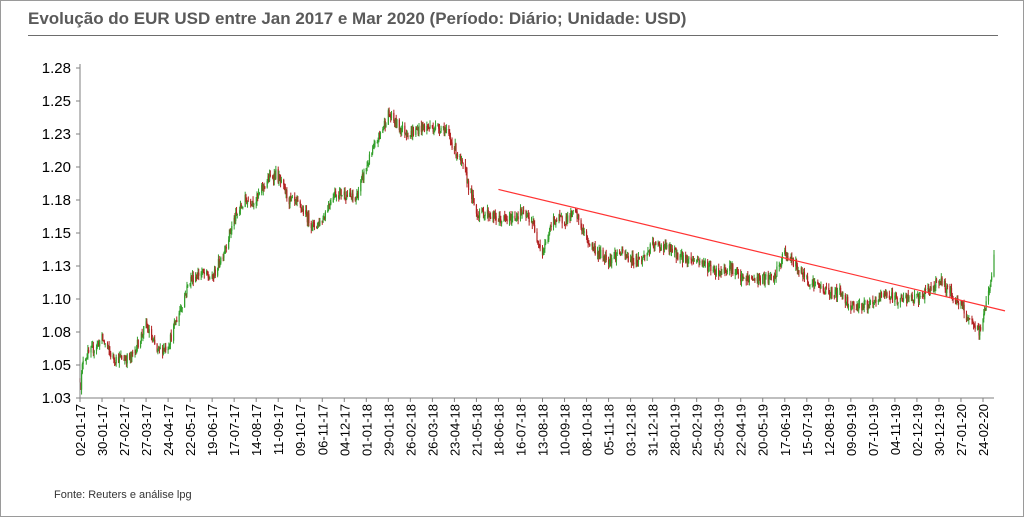 This screenshot has height=518, width=1024. What do you see at coordinates (587, 430) in the screenshot?
I see `x-tick-label: 08-10-18` at bounding box center [587, 430].